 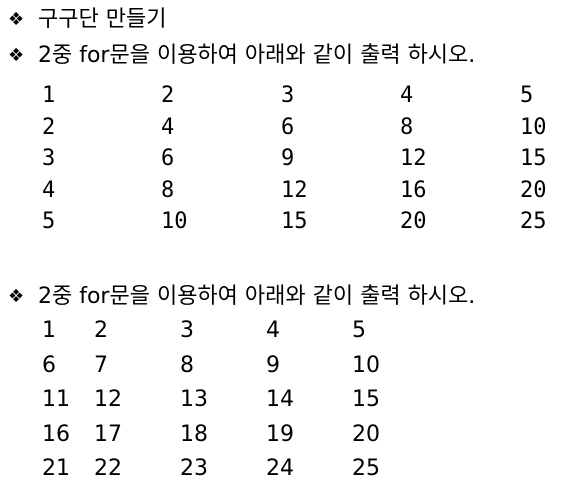 I want to click on table-cell: 11, so click(x=56, y=399).